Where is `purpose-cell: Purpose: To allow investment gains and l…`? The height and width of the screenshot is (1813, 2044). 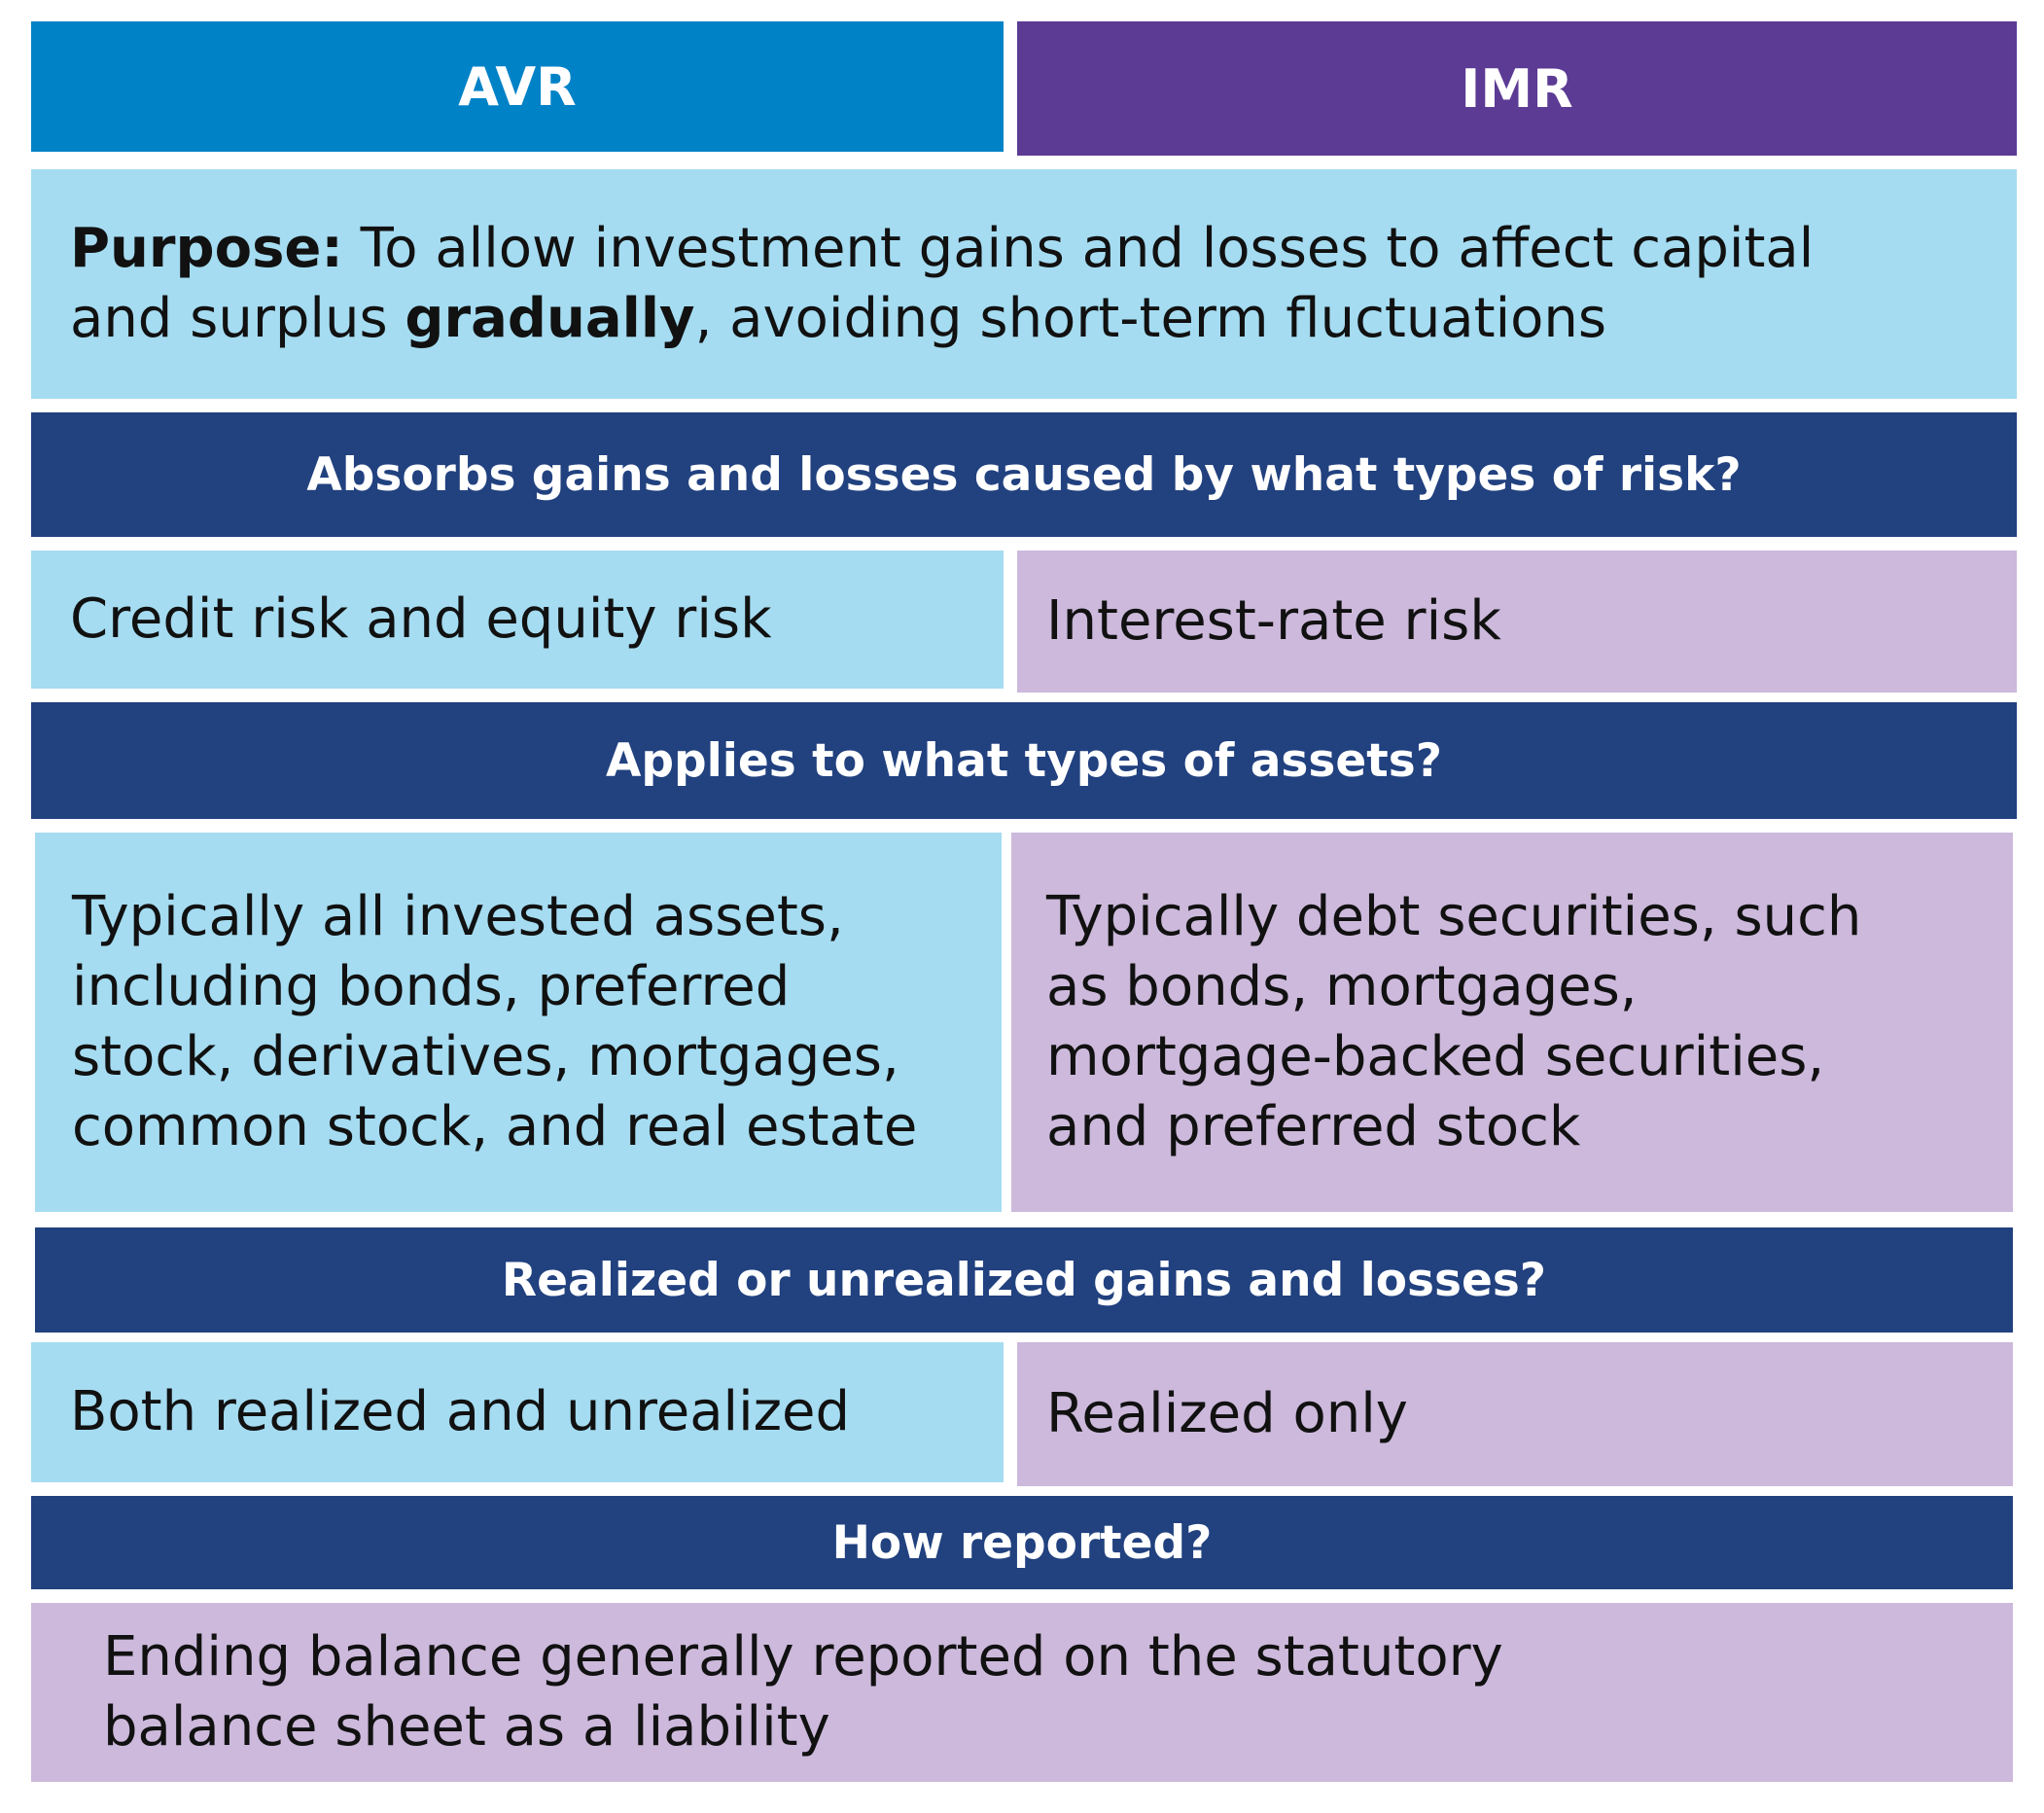 purpose-cell: Purpose: To allow investment gains and l… is located at coordinates (1024, 284).